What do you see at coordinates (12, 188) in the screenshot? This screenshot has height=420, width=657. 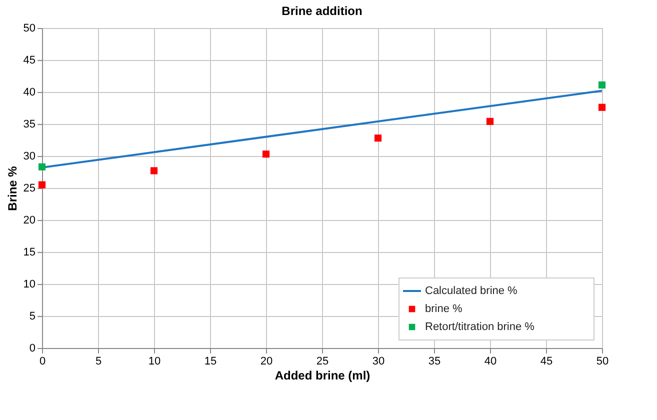 I see `y-axis-title: Brine %` at bounding box center [12, 188].